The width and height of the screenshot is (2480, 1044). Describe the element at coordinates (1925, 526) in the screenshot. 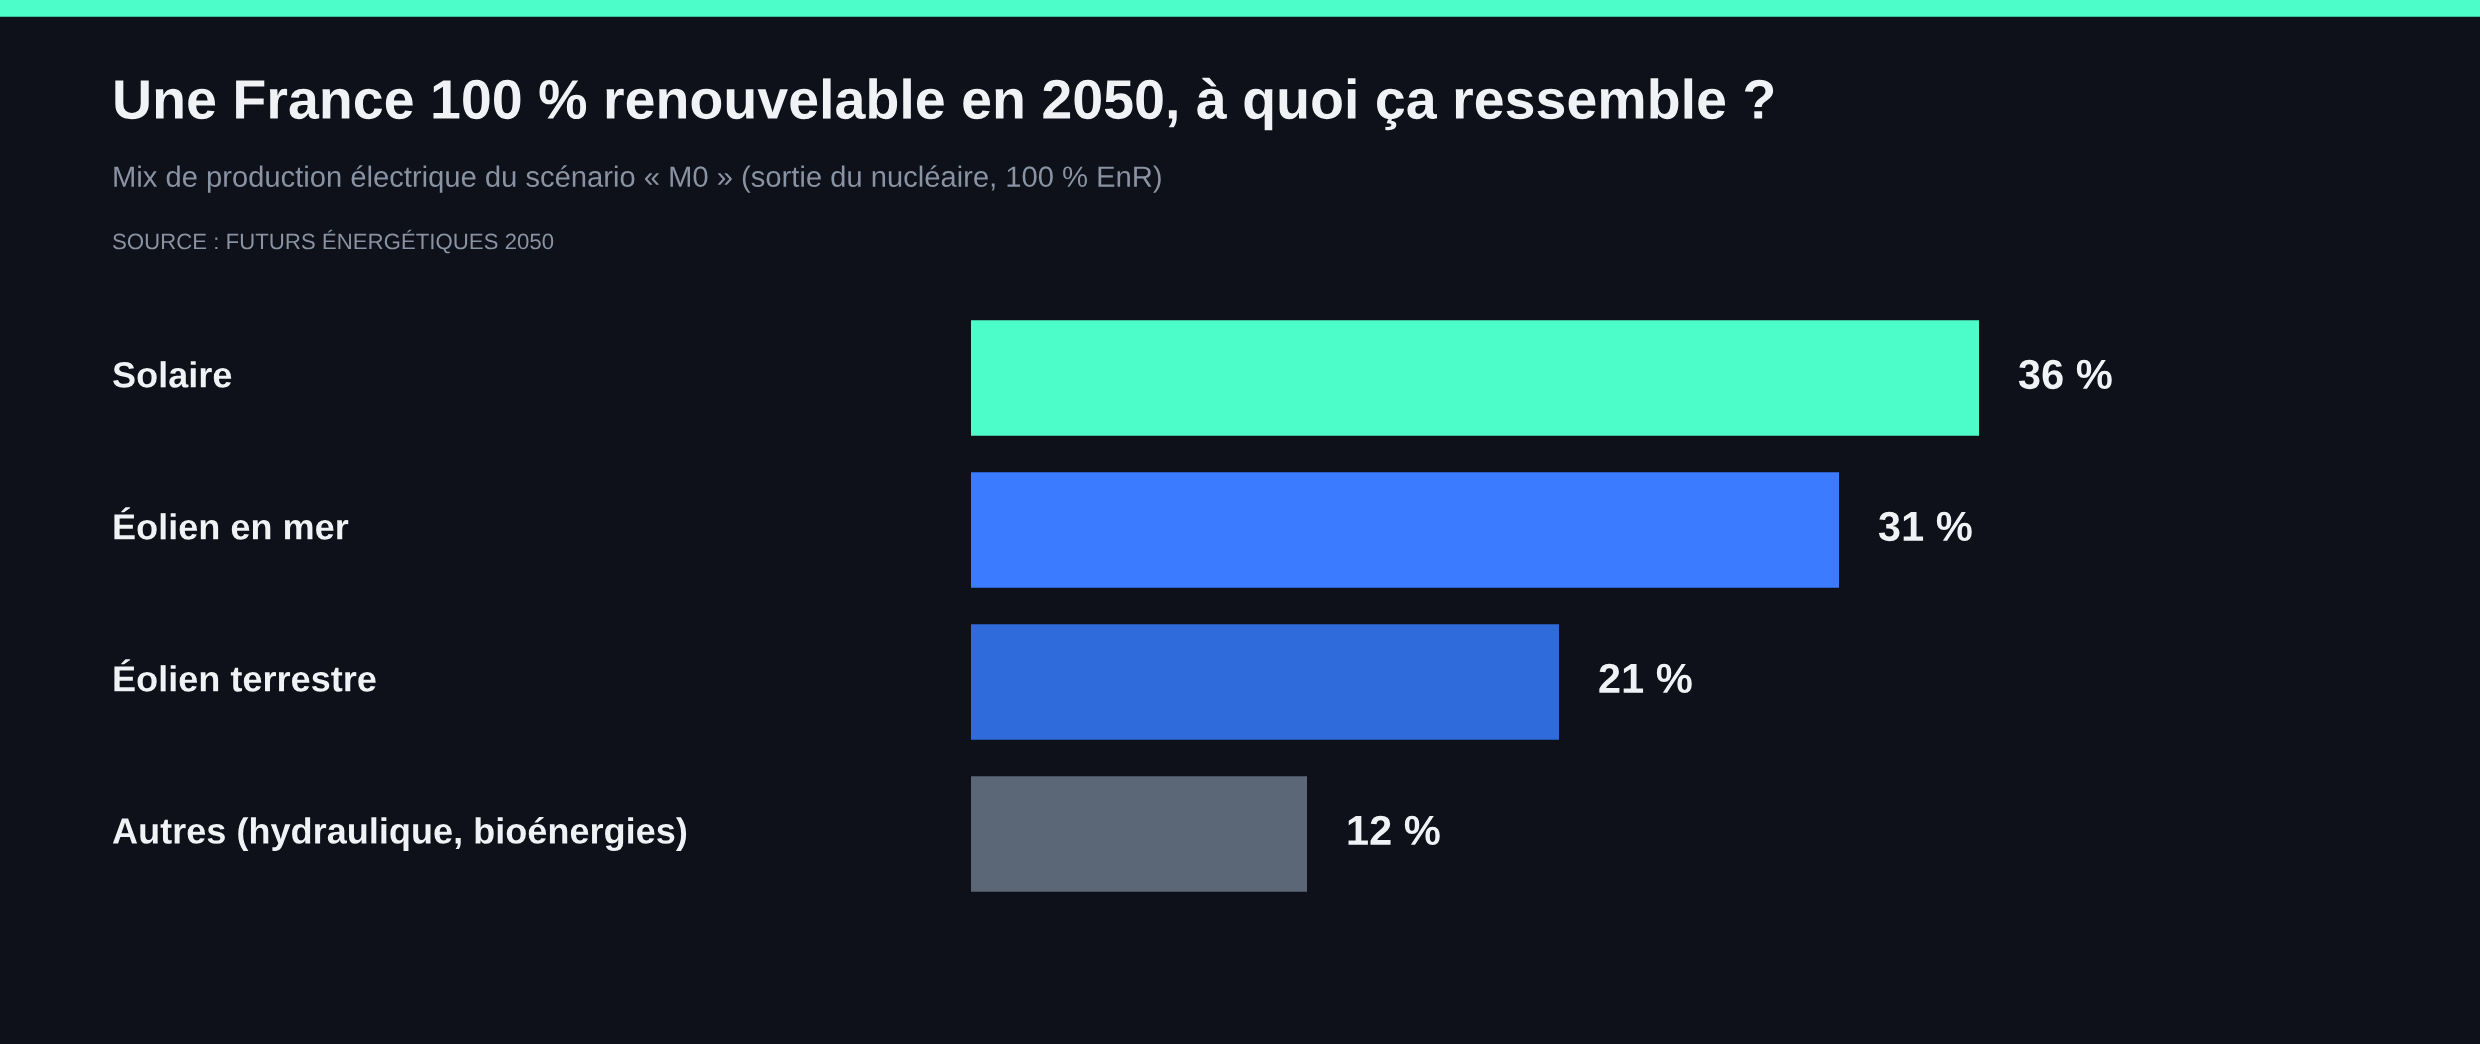

I see `data-label: 31 %` at that location.